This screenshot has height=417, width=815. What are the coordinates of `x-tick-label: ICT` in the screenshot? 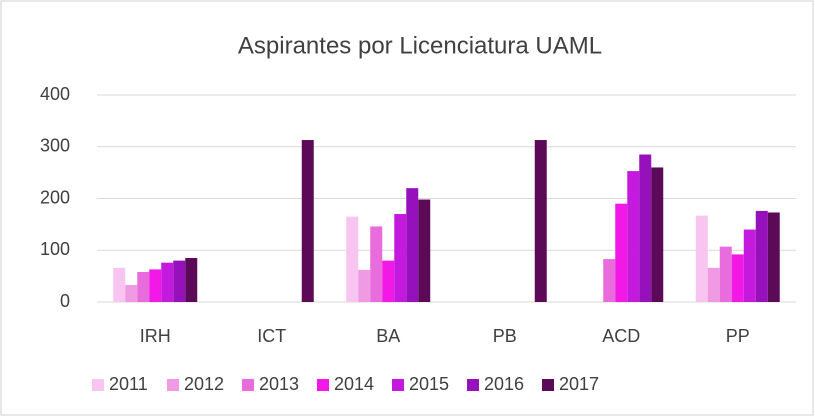 It's located at (271, 336).